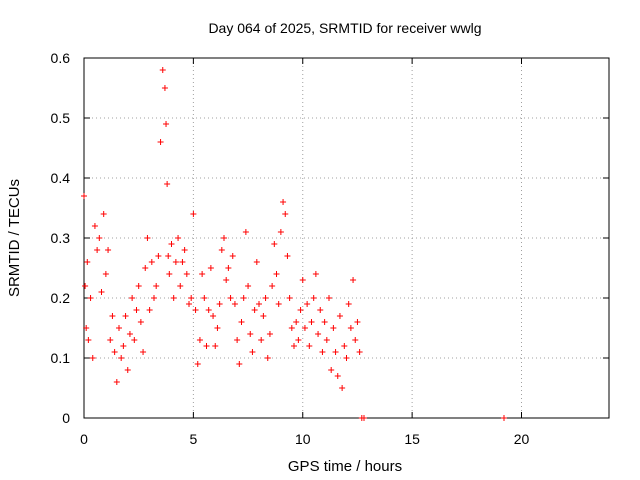  What do you see at coordinates (304, 439) in the screenshot?
I see `x-tick-labels: 0 5 10 15 20` at bounding box center [304, 439].